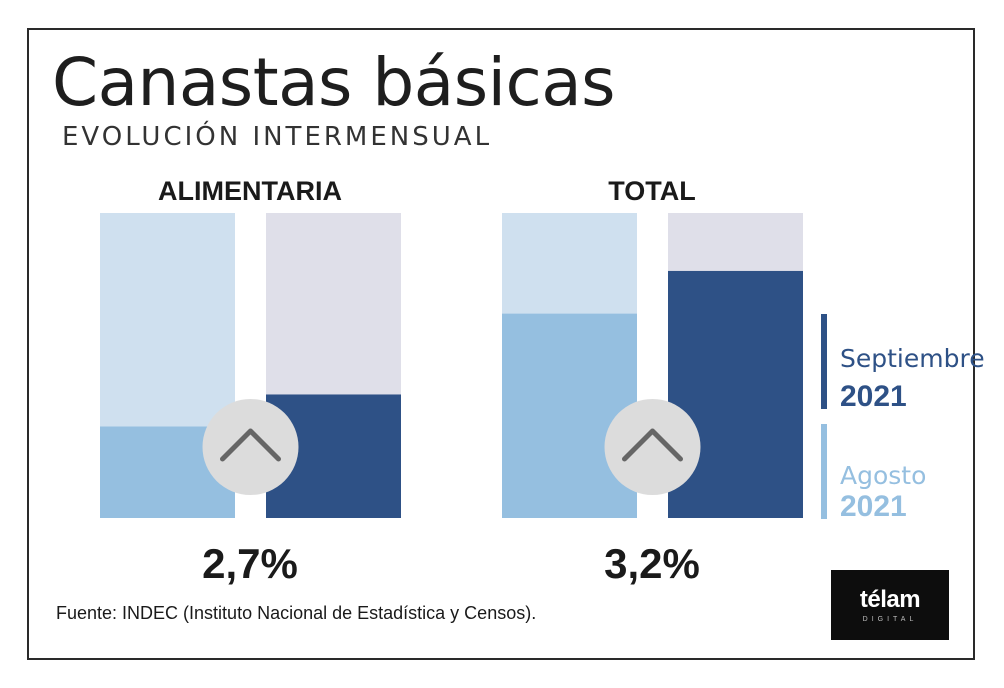 The width and height of the screenshot is (1004, 688). Describe the element at coordinates (652, 191) in the screenshot. I see `chart-title-total: TOTAL` at that location.